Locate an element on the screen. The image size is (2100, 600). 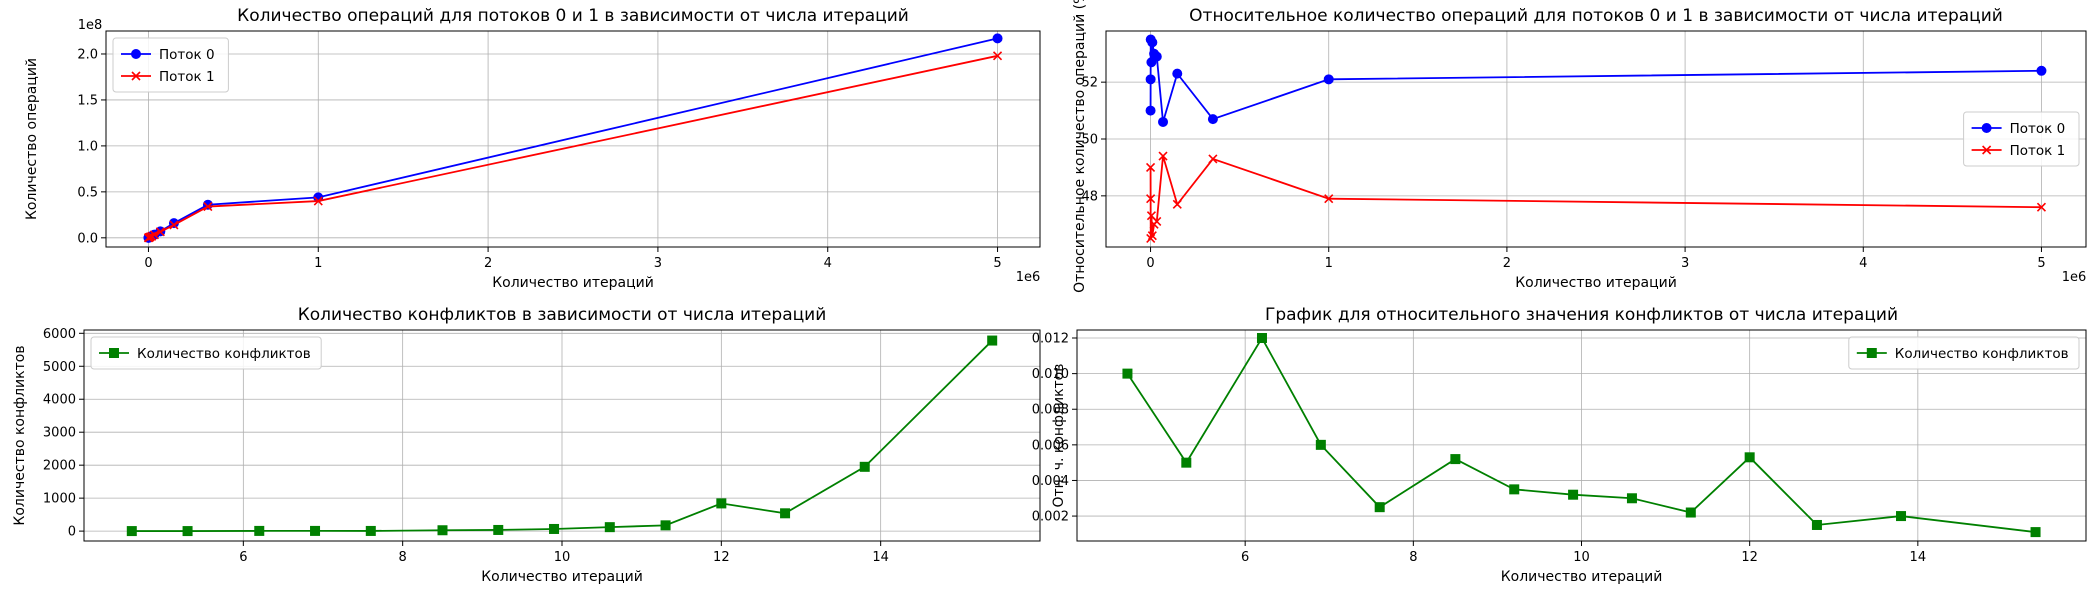
y-tick-label: 1000 is located at coordinates (59, 499).